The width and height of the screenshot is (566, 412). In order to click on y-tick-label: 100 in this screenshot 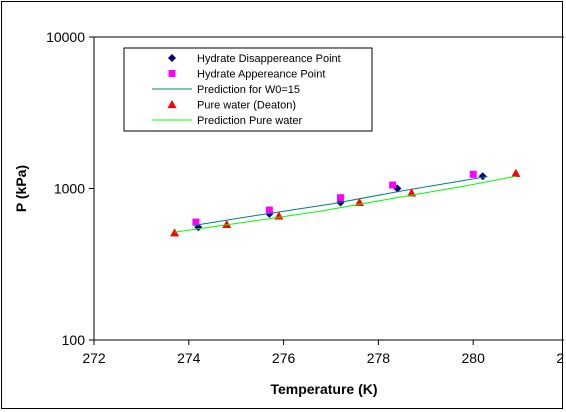, I will do `click(74, 340)`.